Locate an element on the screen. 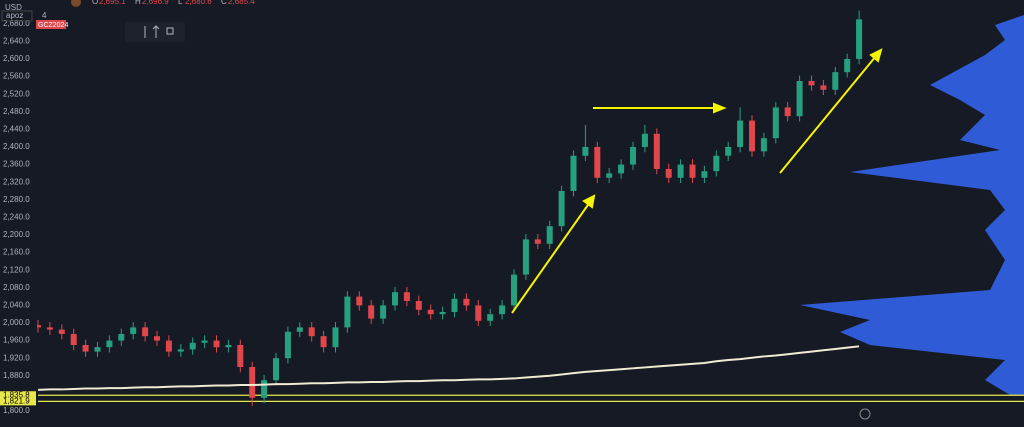 The width and height of the screenshot is (1024, 427). y-tick-label: 2,000.0 is located at coordinates (16, 322).